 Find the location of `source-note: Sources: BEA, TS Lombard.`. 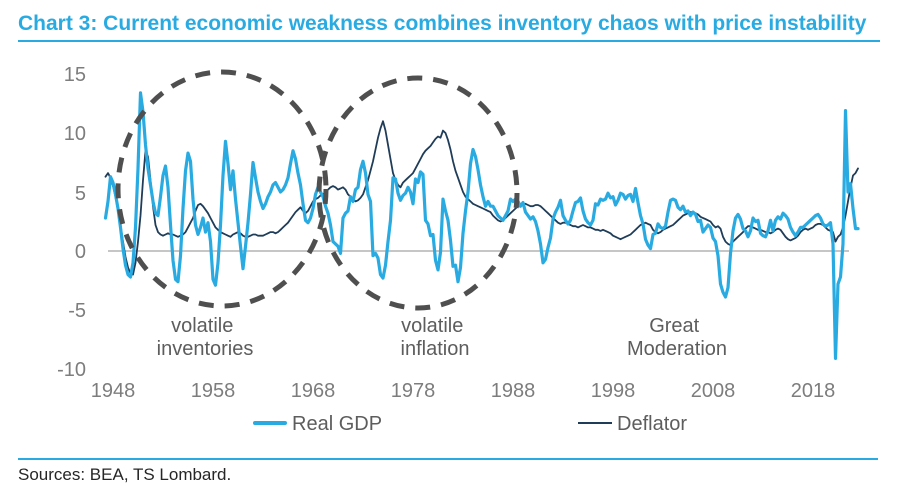

source-note: Sources: BEA, TS Lombard. is located at coordinates (125, 474).